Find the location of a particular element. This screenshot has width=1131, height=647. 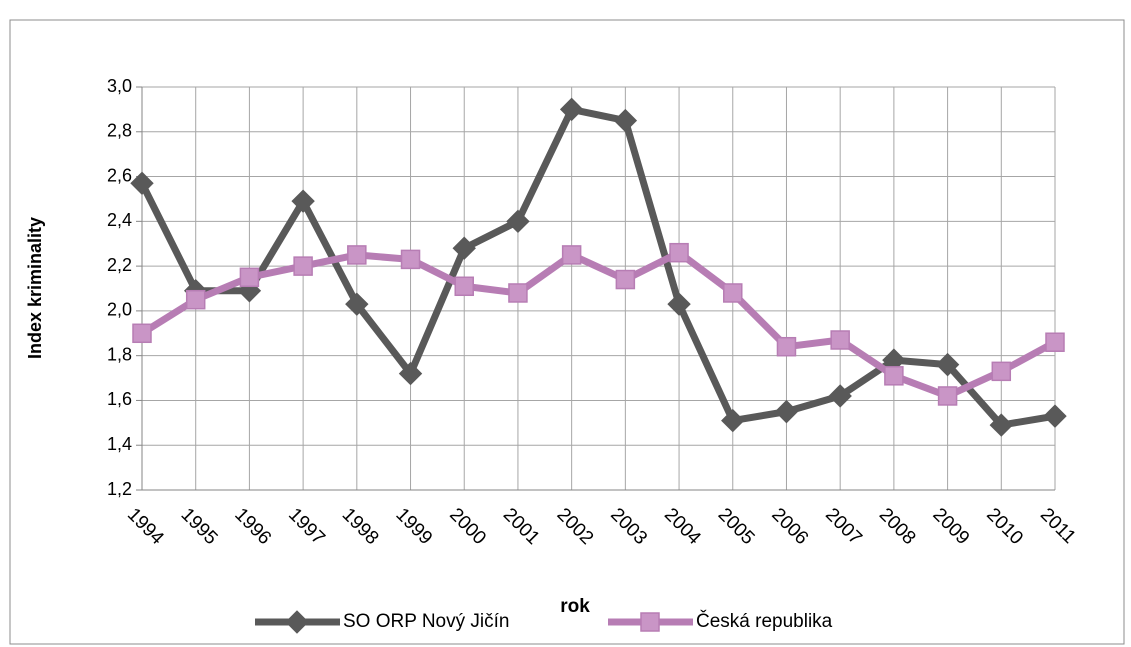

x-axis-label: rok is located at coordinates (575, 606).